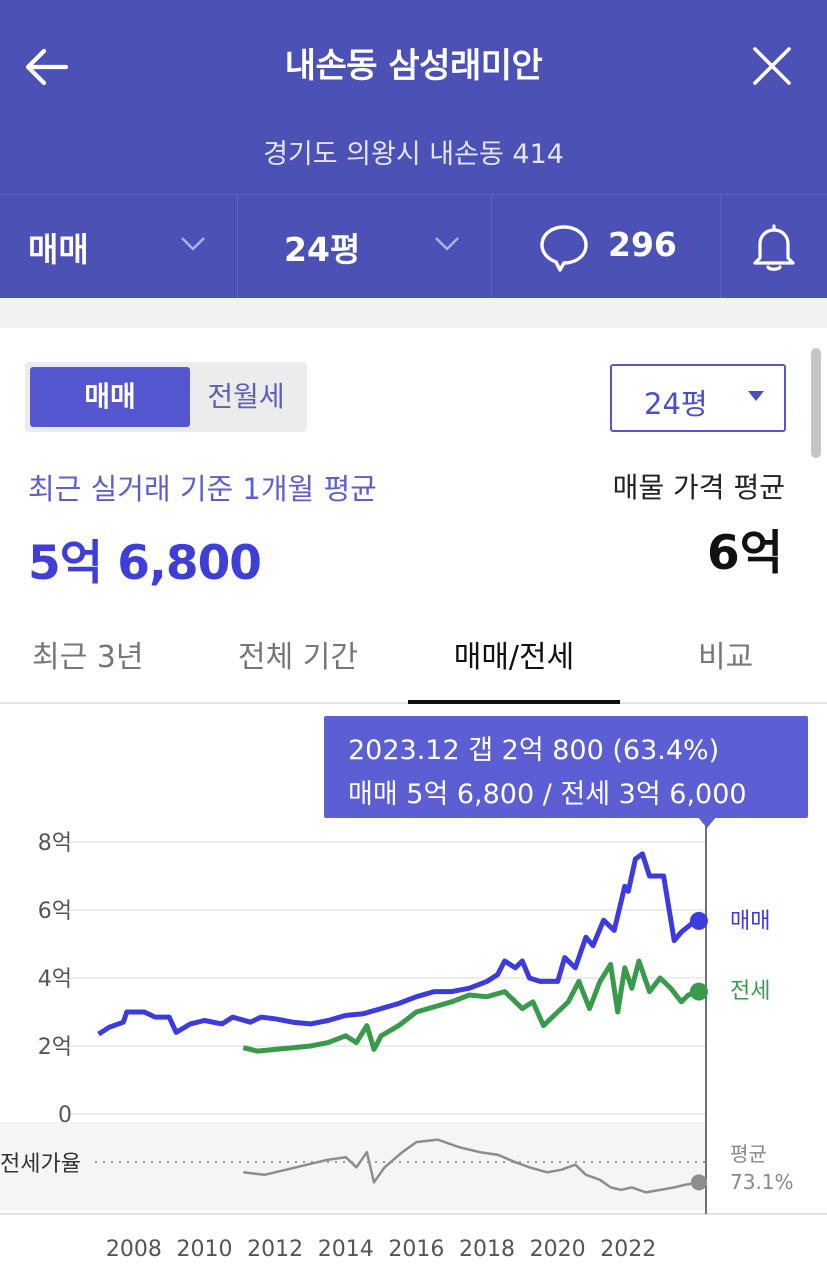 The width and height of the screenshot is (827, 1282). What do you see at coordinates (346, 1249) in the screenshot?
I see `x-tick-label: 2014` at bounding box center [346, 1249].